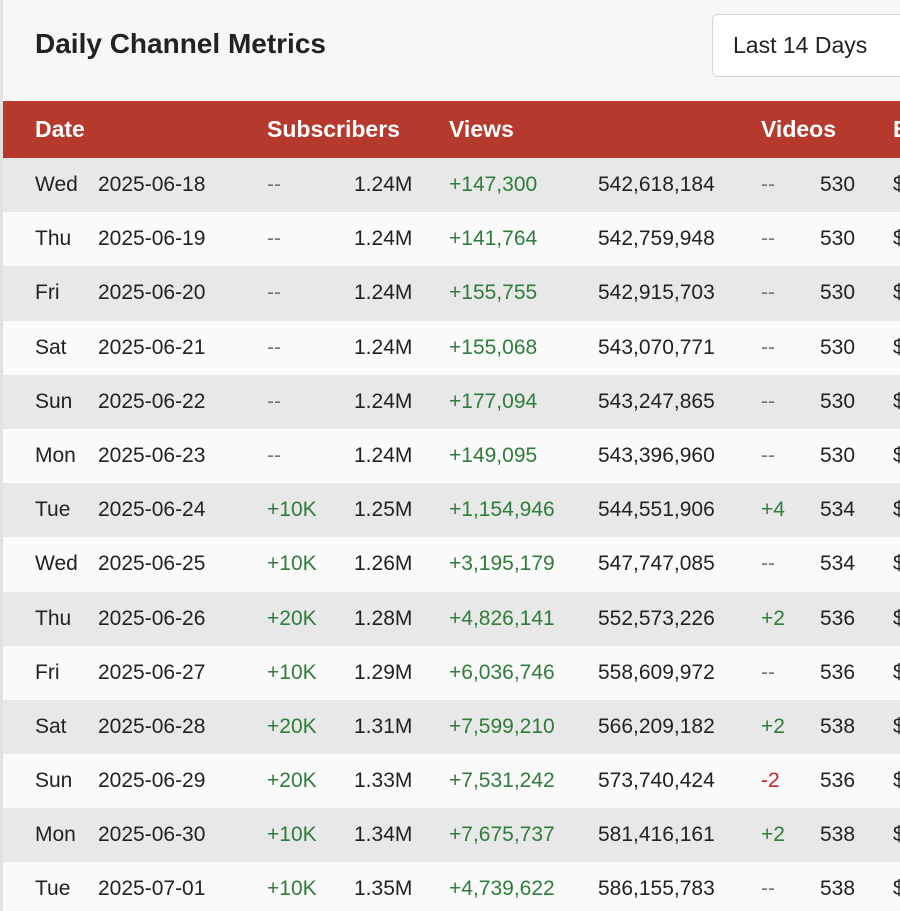  Describe the element at coordinates (152, 455) in the screenshot. I see `date-cell: 2025-06-23` at that location.